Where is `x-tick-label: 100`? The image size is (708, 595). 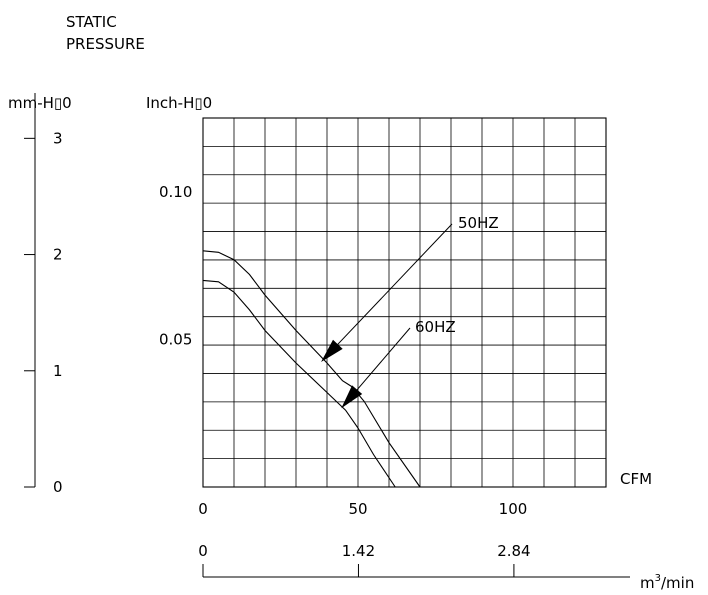
x-tick-label: 100 is located at coordinates (513, 509).